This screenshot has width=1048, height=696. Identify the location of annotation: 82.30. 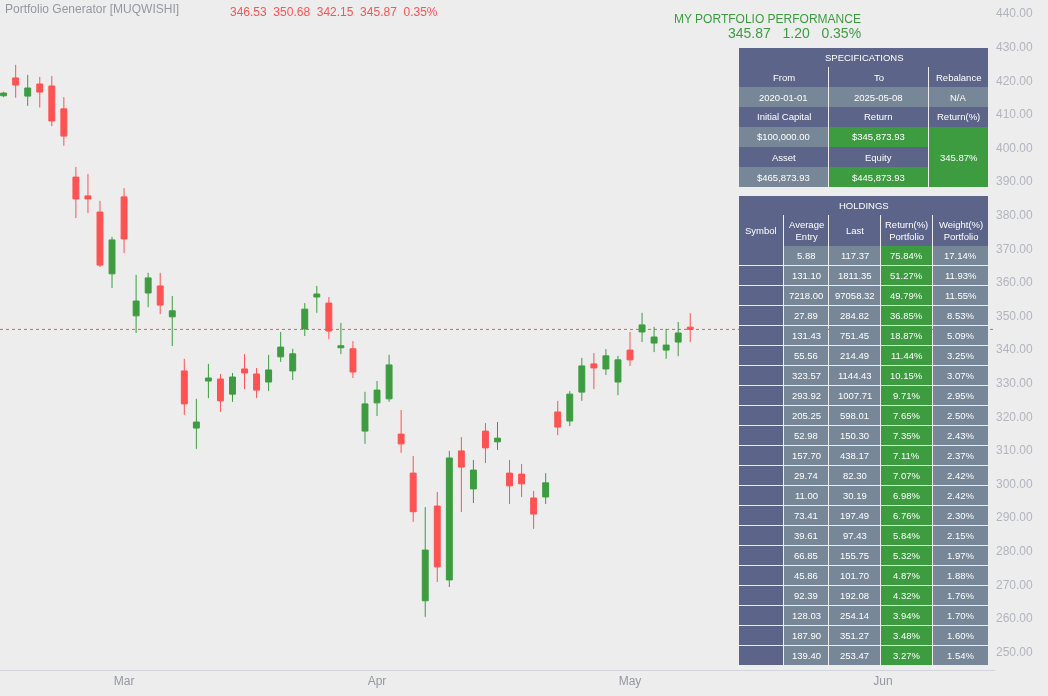
(855, 475).